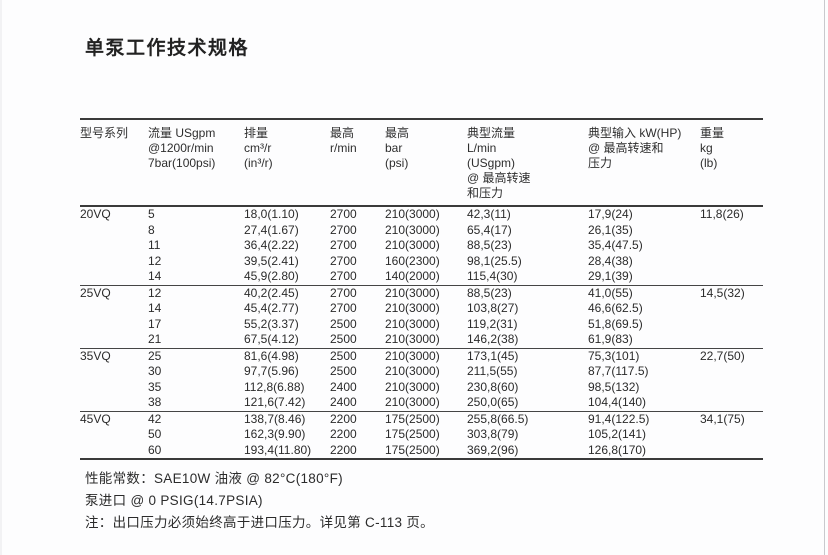  I want to click on typical-input-cell: 28,4(38), so click(610, 260).